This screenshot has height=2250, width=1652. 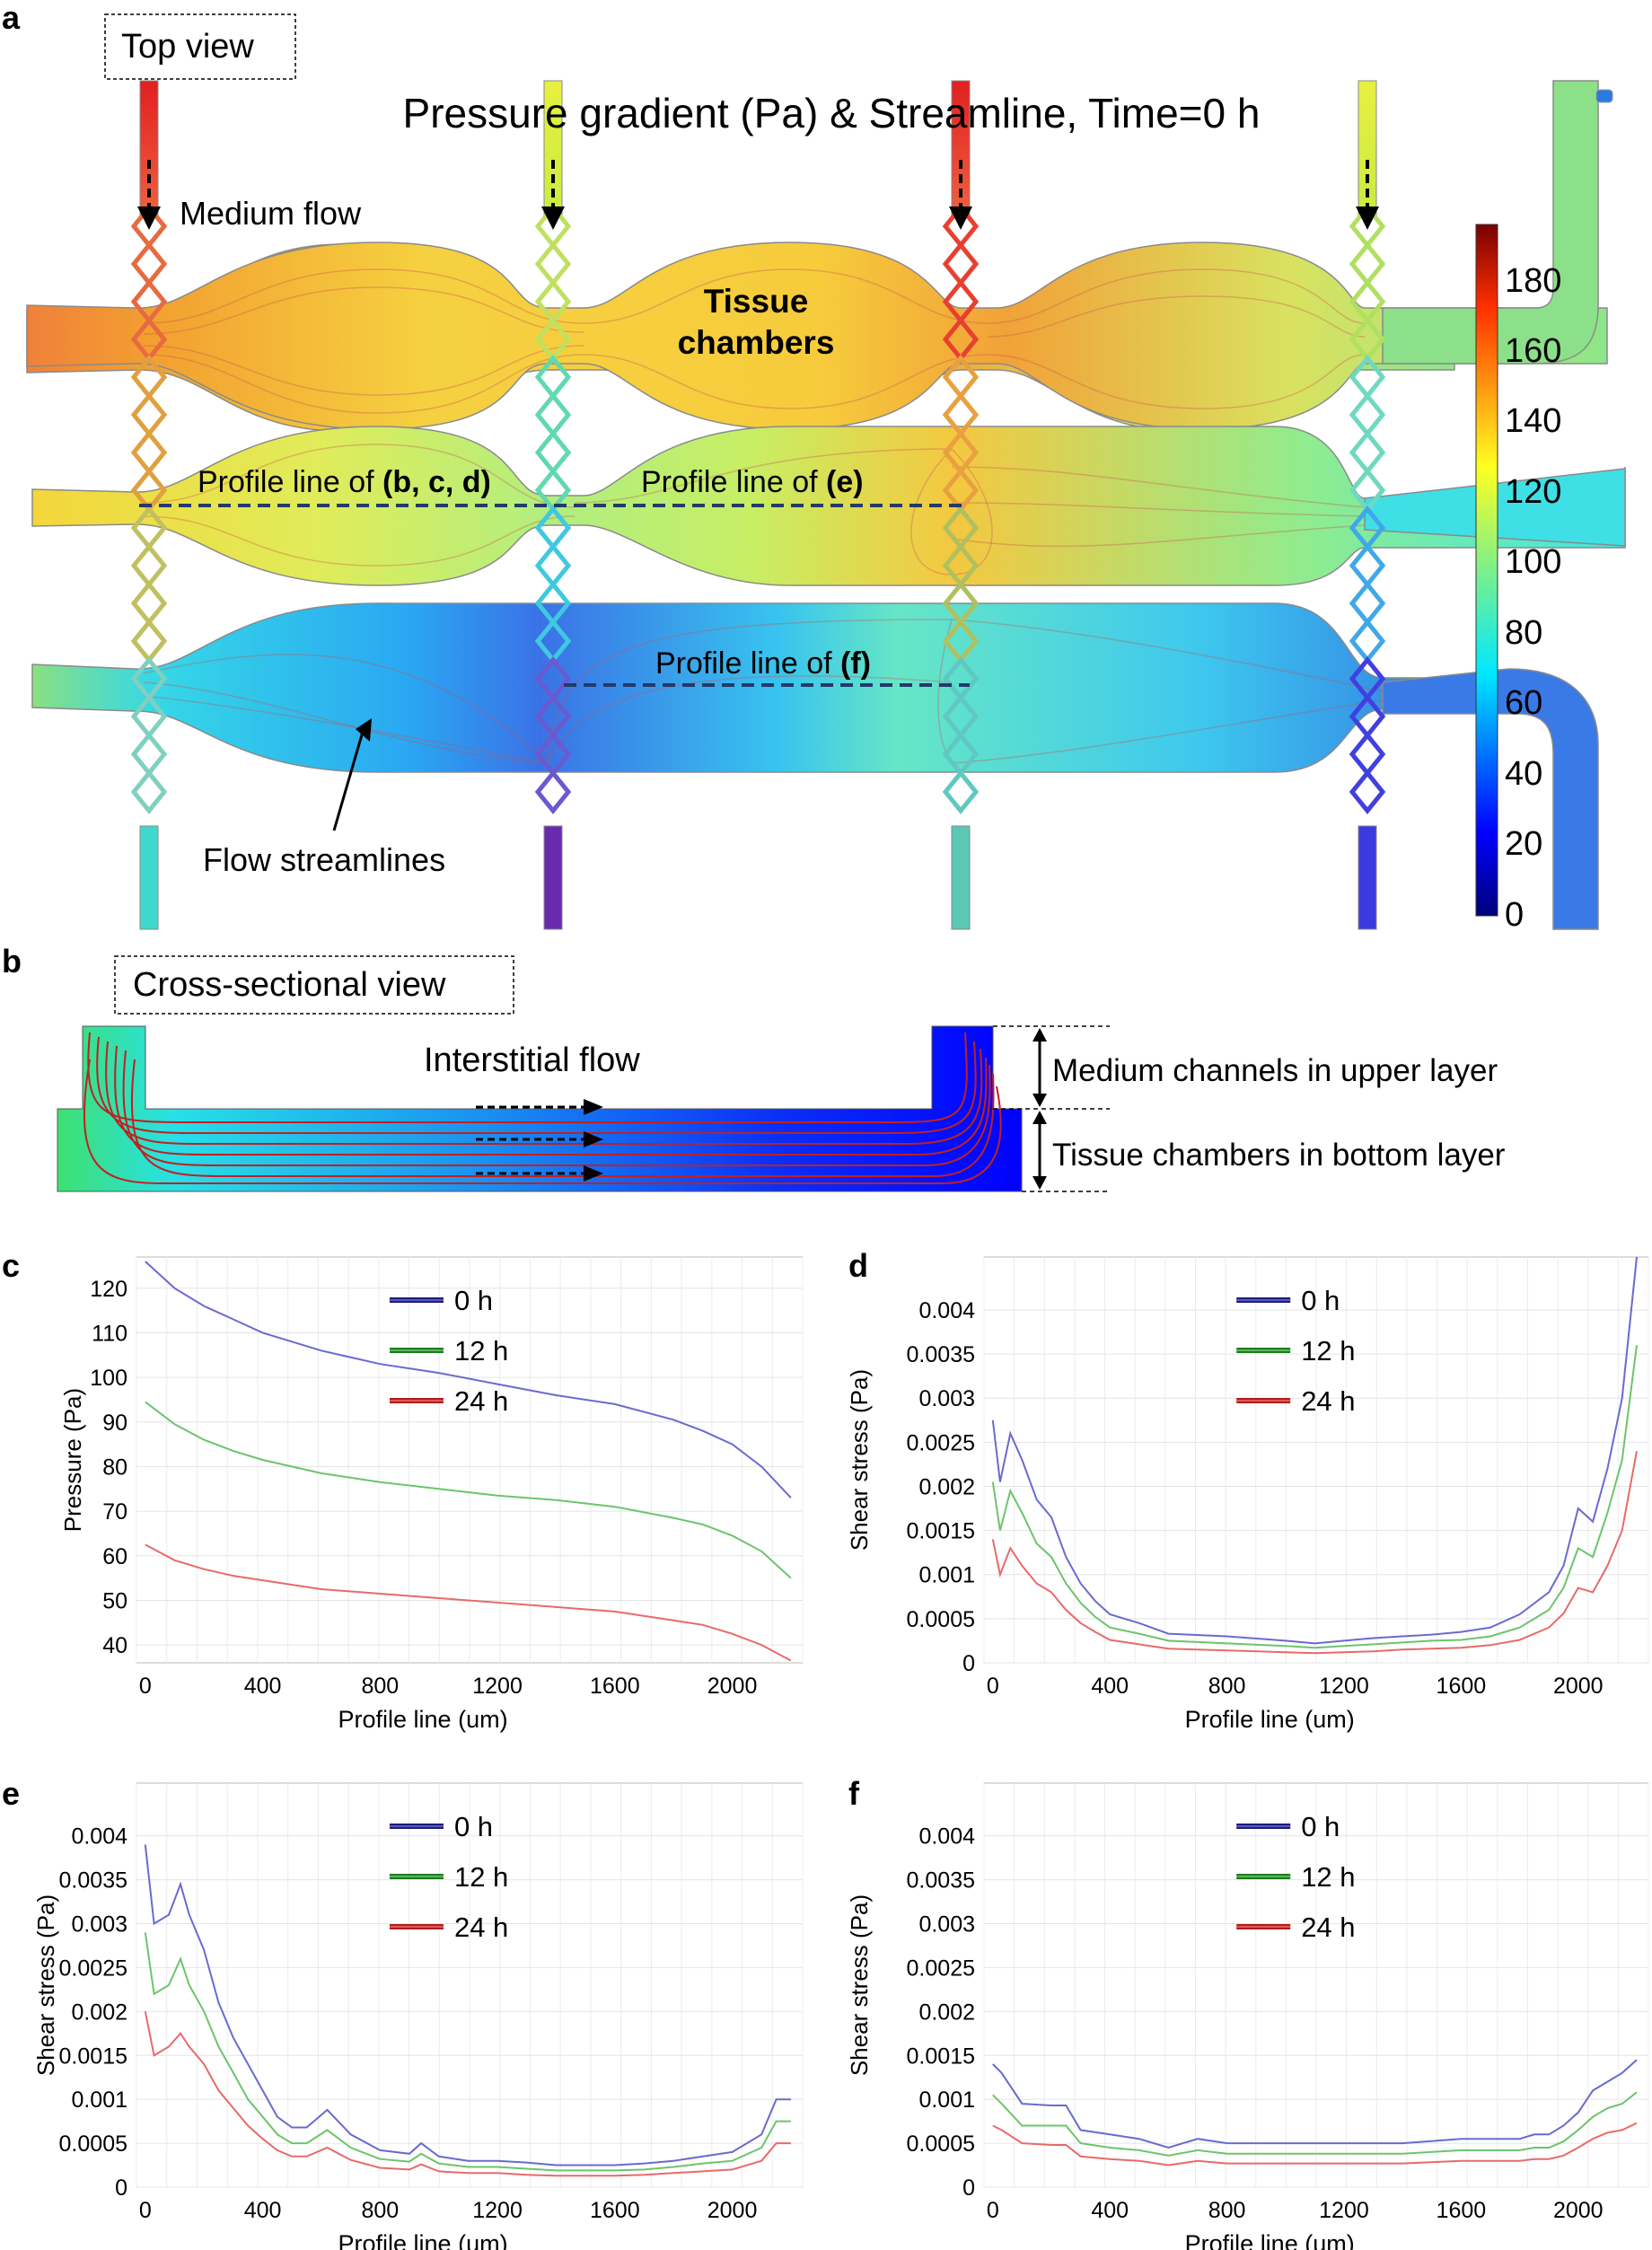 I want to click on layer-dimension-arrows, so click(x=1040, y=1109).